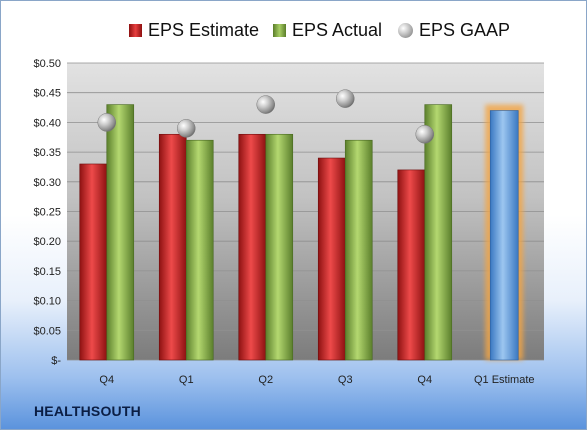  What do you see at coordinates (47, 64) in the screenshot?
I see `y-tick-label: $0.50` at bounding box center [47, 64].